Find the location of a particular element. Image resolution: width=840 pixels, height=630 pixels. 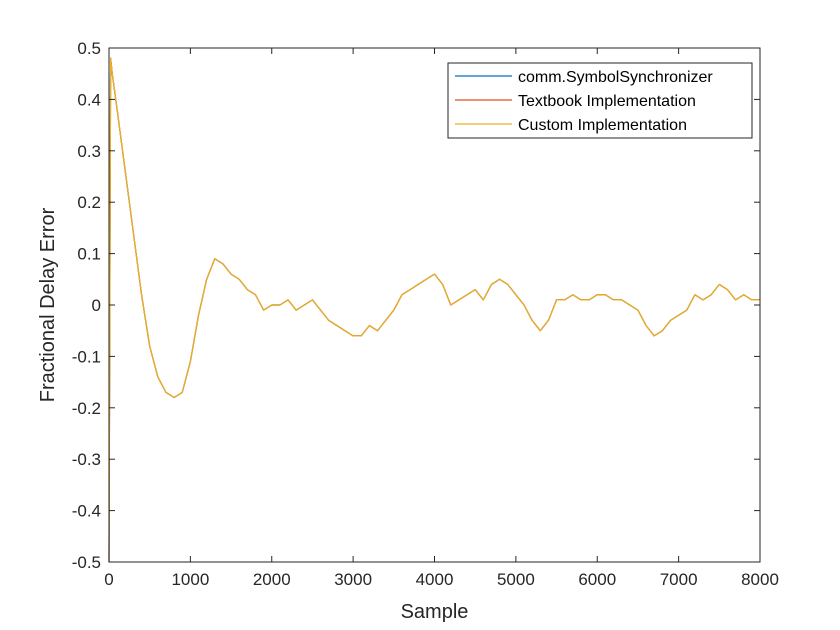

y-tick-label: 0.5 is located at coordinates (89, 48).